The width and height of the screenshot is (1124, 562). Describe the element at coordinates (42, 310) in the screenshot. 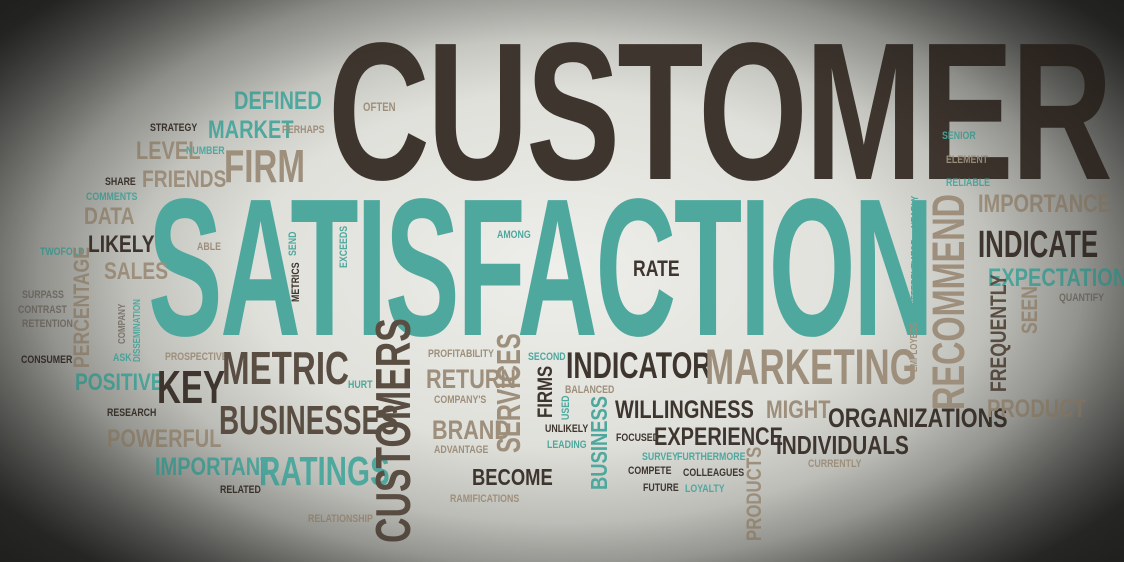

I see `word-contrast: CONTRAST` at that location.